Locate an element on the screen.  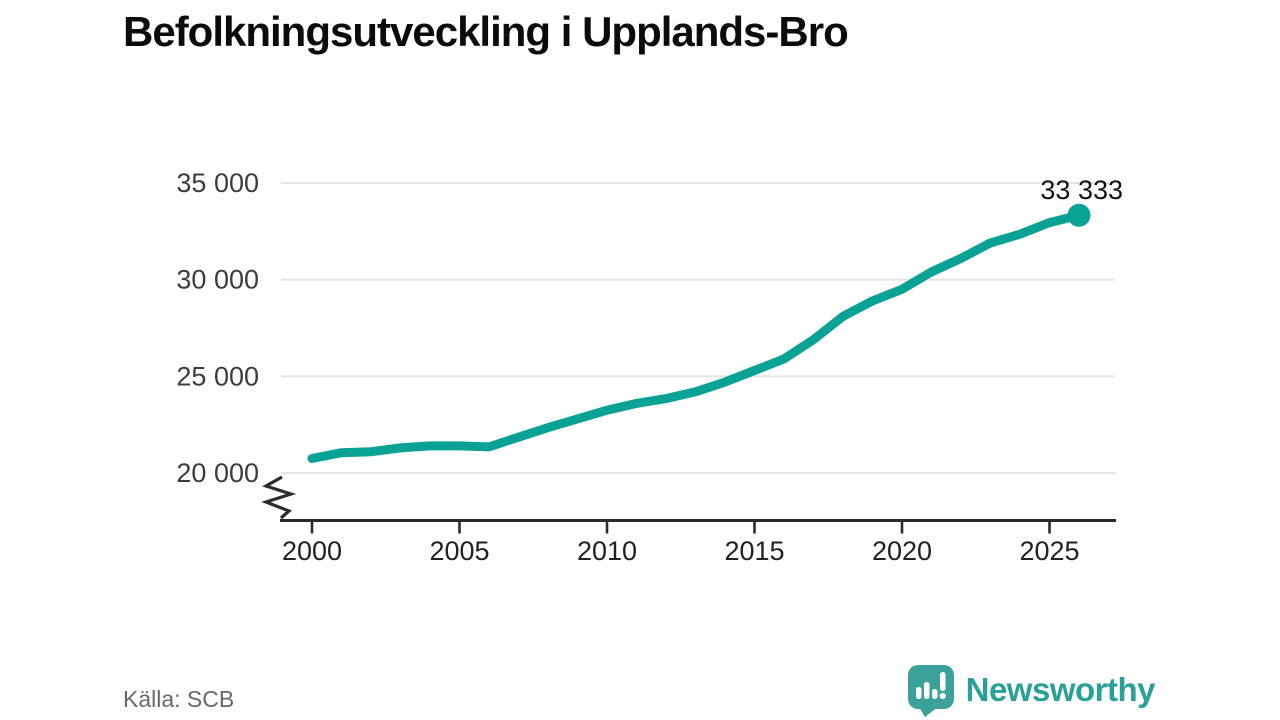
x-tick-label: 2010 is located at coordinates (607, 551).